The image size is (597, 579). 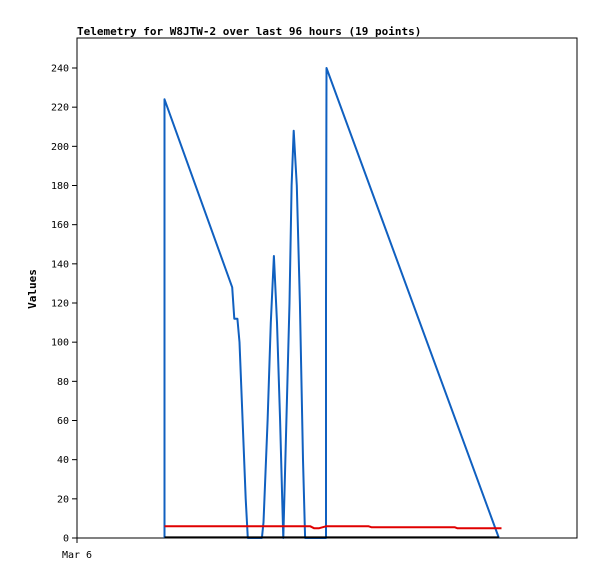 What do you see at coordinates (32, 289) in the screenshot?
I see `y-axis-label: Values` at bounding box center [32, 289].